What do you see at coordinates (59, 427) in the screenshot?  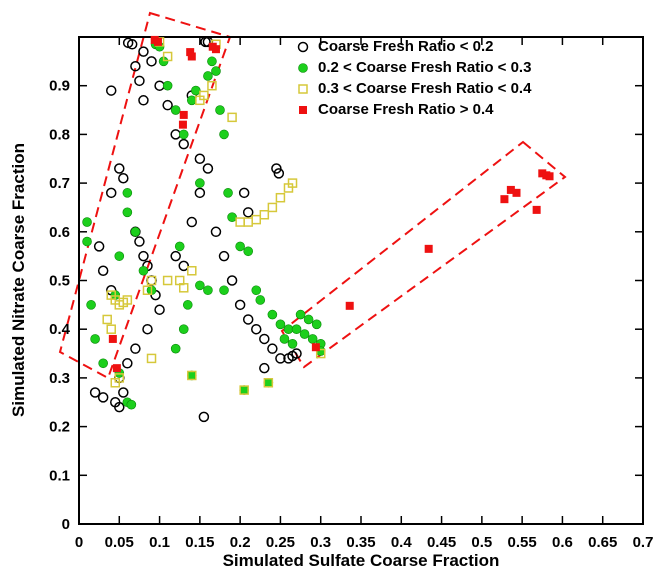 I see `y-tick-label: 0.2` at bounding box center [59, 427].